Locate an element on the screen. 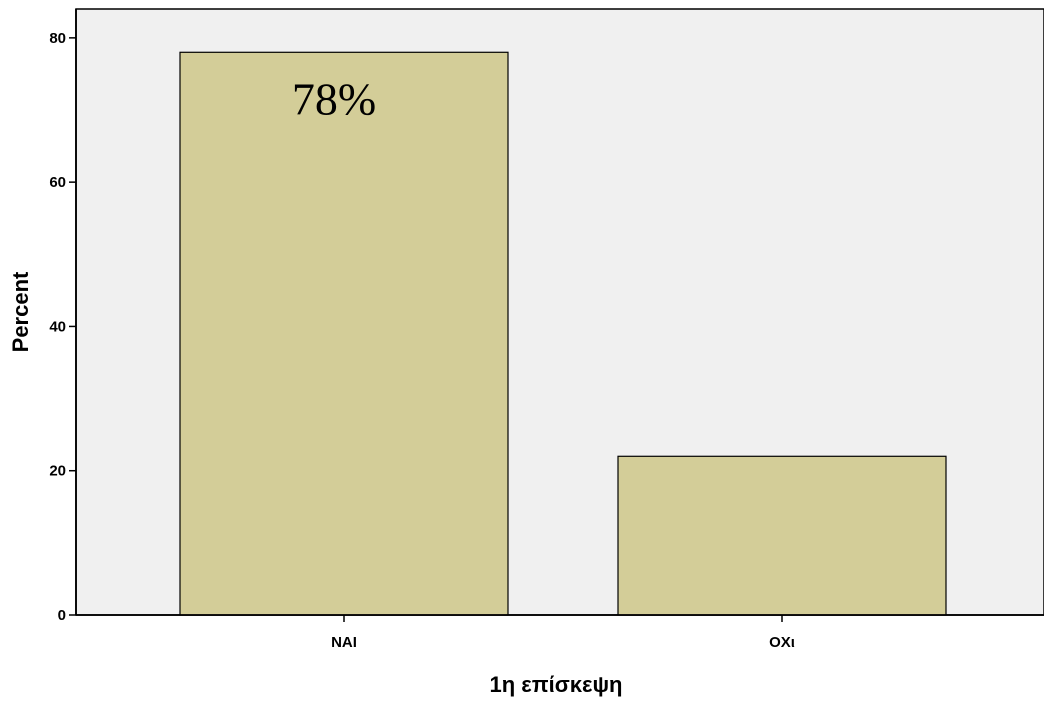 The image size is (1044, 704). labels-layer: 78% is located at coordinates (334, 98).